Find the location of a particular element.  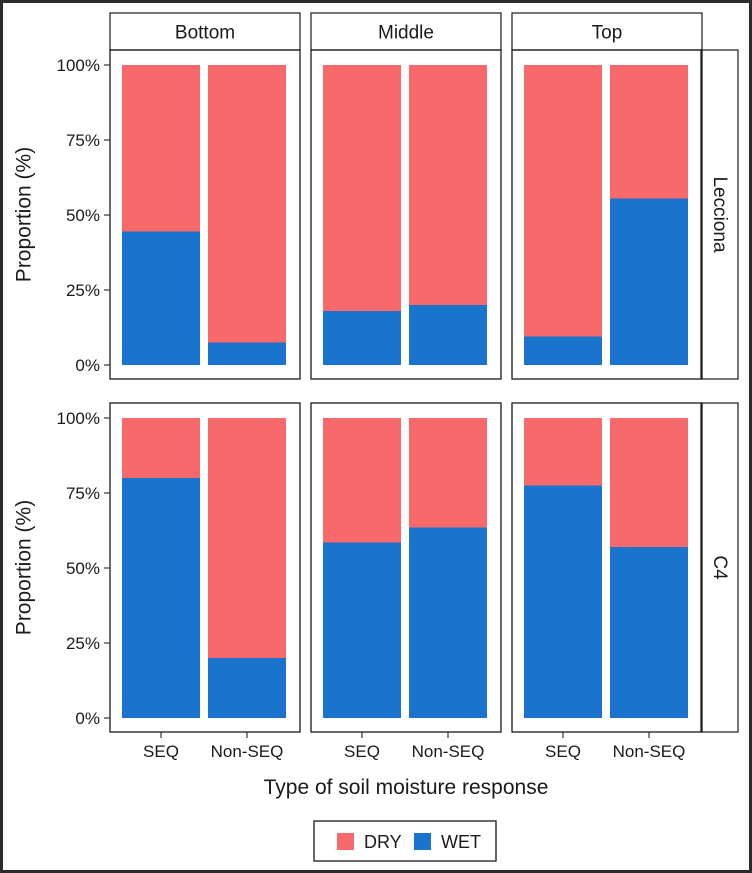

bar-wet-lecciona-bottom-seq is located at coordinates (161, 298).